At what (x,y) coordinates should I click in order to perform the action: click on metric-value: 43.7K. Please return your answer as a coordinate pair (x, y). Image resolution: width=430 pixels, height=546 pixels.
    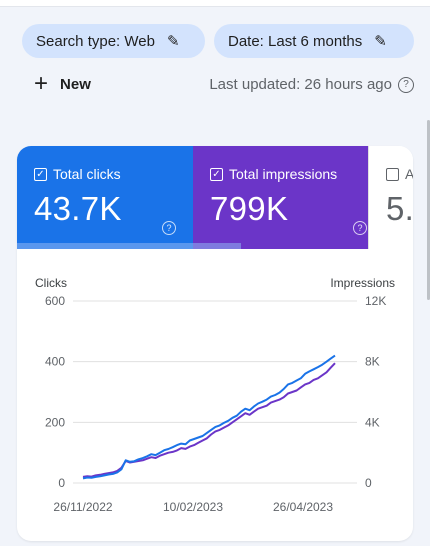
    Looking at the image, I should click on (78, 208).